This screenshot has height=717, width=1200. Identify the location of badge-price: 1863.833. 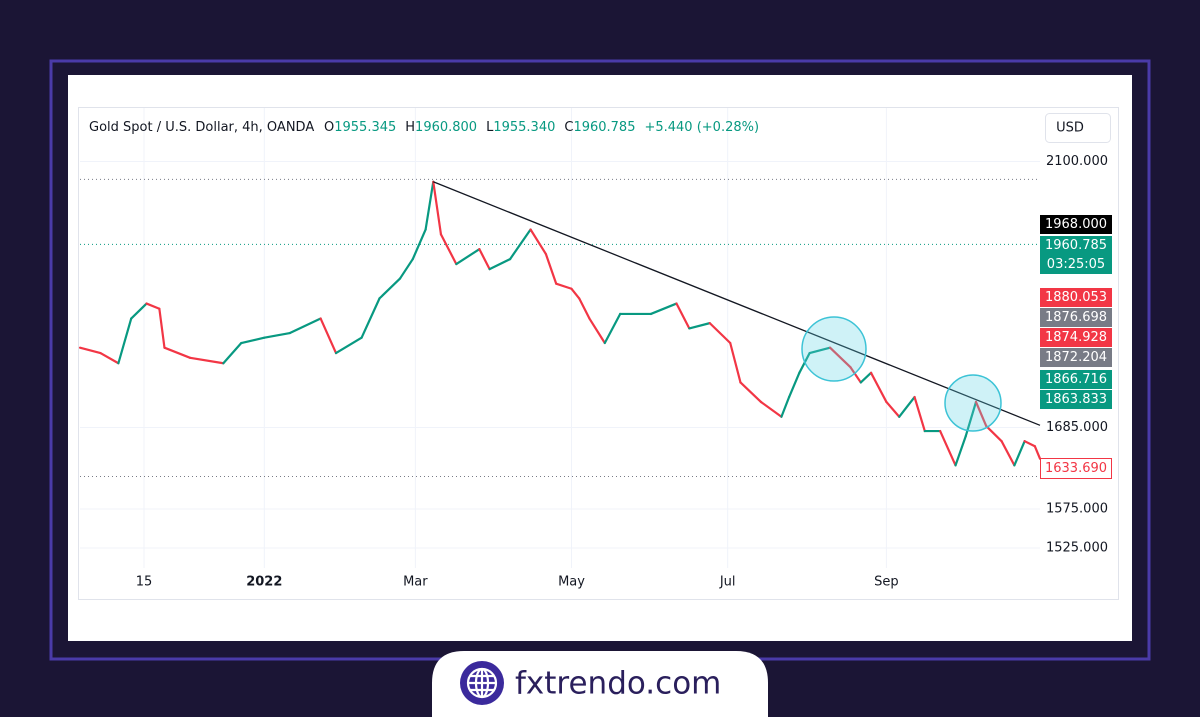
(1076, 399).